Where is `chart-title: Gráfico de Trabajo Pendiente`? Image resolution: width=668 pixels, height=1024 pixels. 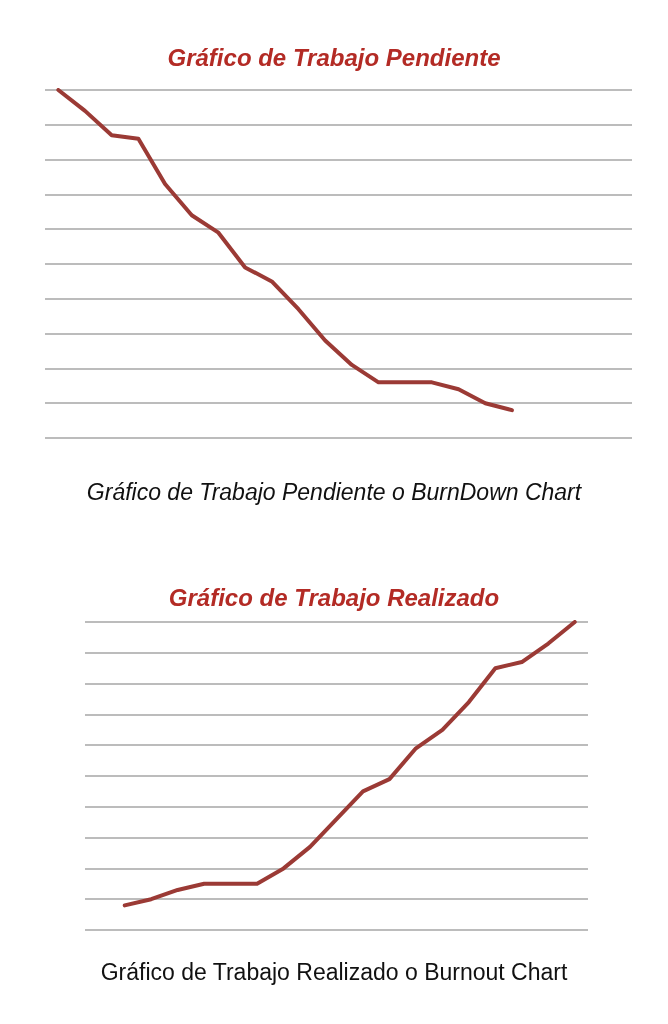 chart-title: Gráfico de Trabajo Pendiente is located at coordinates (334, 57).